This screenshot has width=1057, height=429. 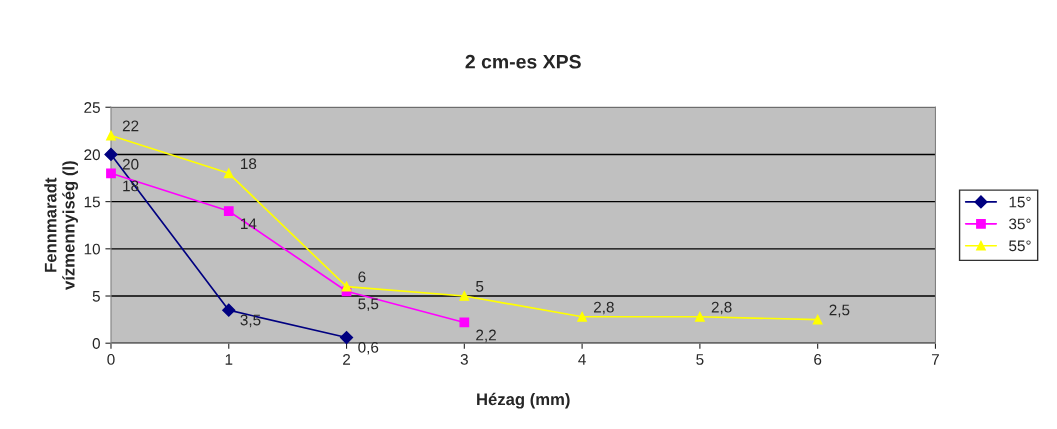 What do you see at coordinates (523, 61) in the screenshot?
I see `chart-title: 2 cm-es XPS` at bounding box center [523, 61].